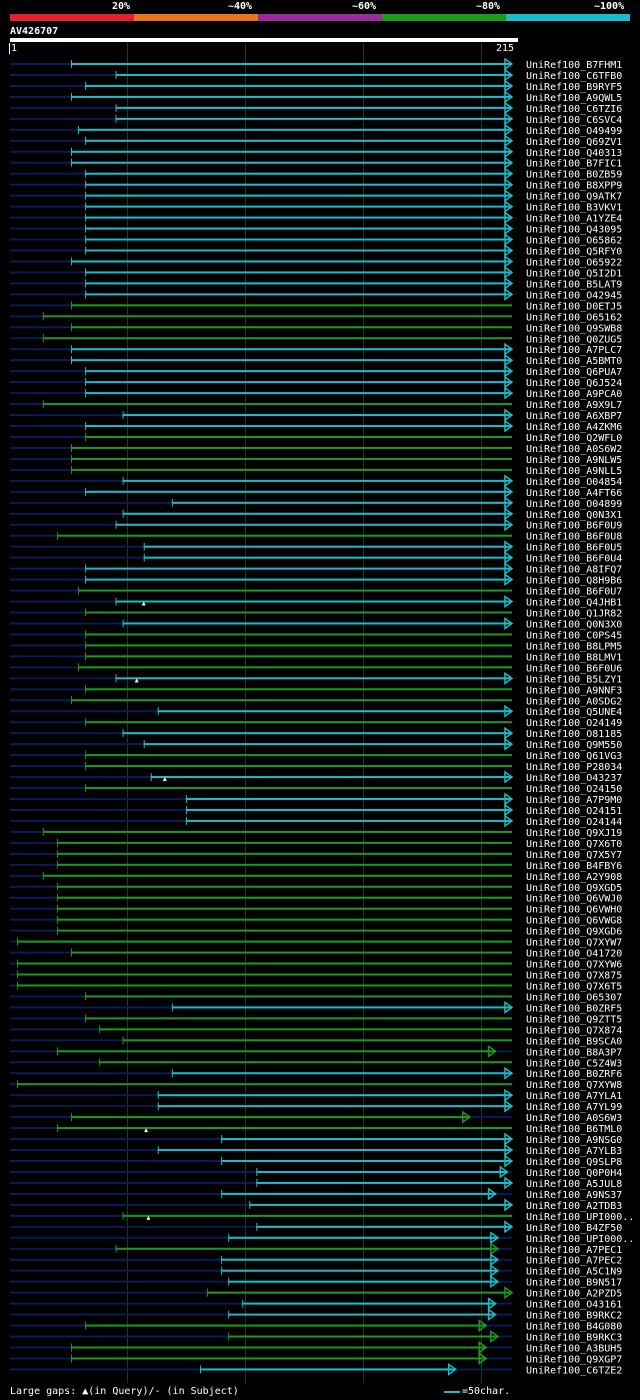  What do you see at coordinates (574, 965) in the screenshot?
I see `hit-label: UniRef100_Q7XYW6` at bounding box center [574, 965].